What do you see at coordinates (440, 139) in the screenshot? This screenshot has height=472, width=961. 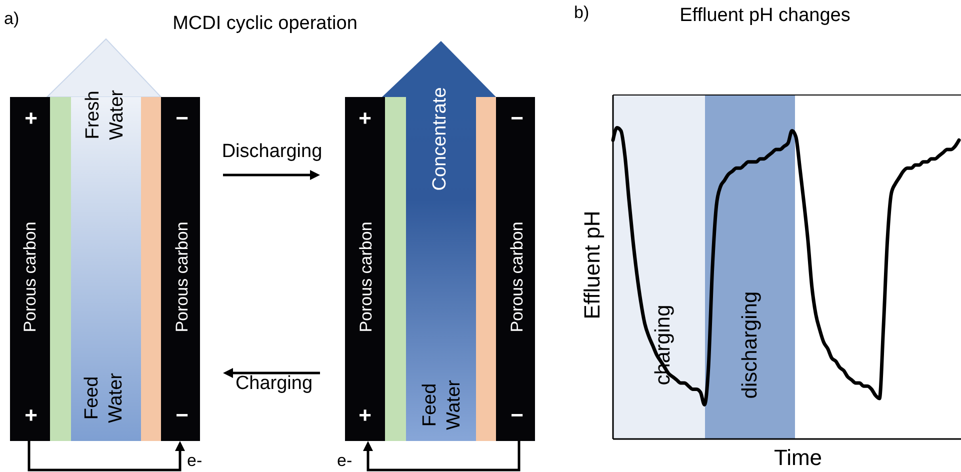 I see `text: Concentrate` at bounding box center [440, 139].